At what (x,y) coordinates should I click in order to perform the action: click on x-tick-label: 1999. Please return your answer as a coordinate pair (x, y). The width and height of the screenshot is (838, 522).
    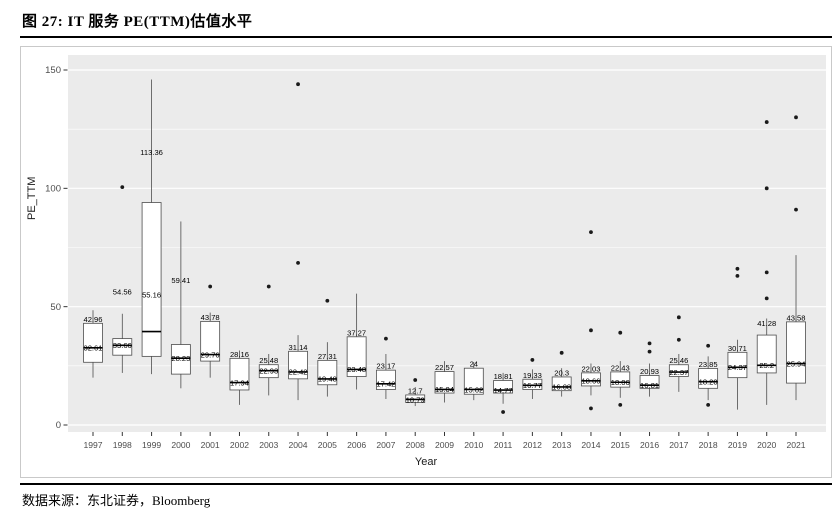
    Looking at the image, I should click on (151, 445).